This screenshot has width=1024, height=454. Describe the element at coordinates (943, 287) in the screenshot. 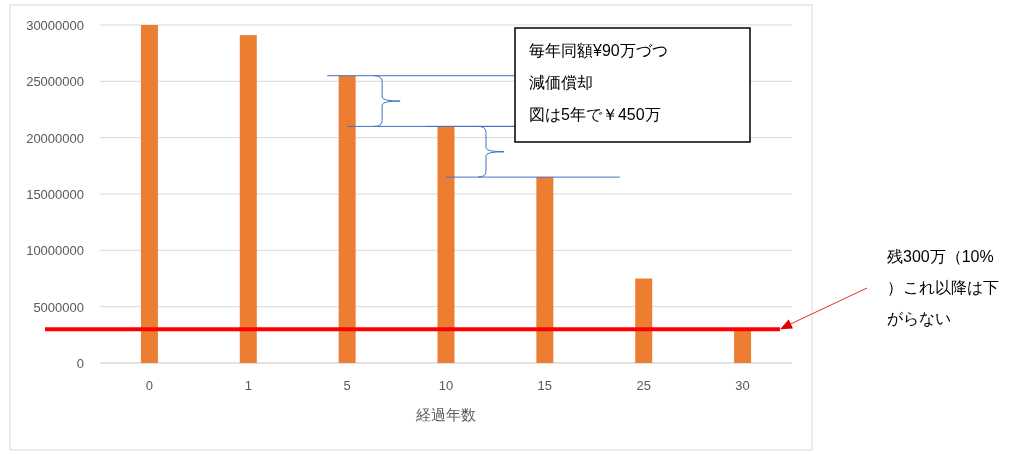

I see `text: 残300万（10%）これ以降は下がらない` at that location.